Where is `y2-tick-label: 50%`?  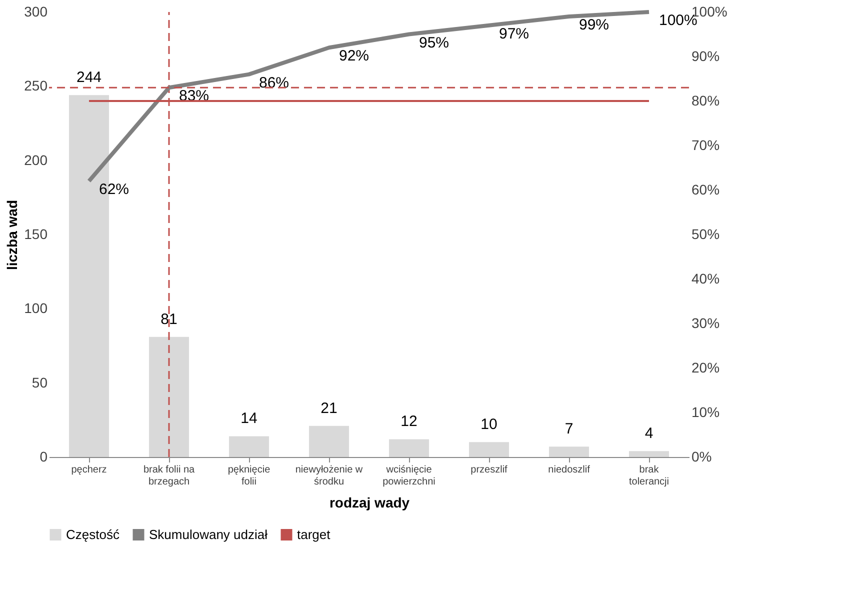
y2-tick-label: 50% is located at coordinates (706, 234).